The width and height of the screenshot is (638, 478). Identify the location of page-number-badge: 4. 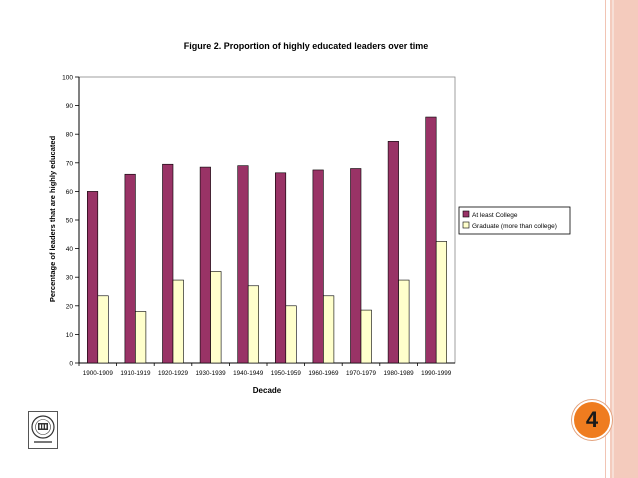
(592, 420).